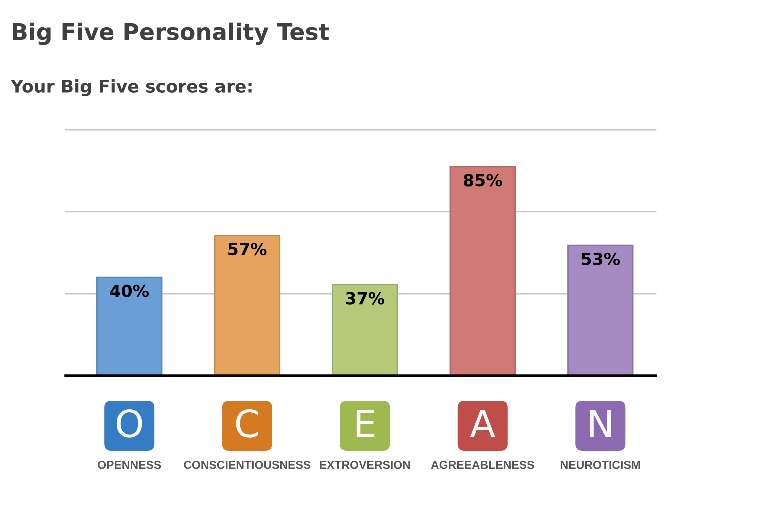  I want to click on chart-subtitle: Your Big Five scores are:, so click(131, 88).